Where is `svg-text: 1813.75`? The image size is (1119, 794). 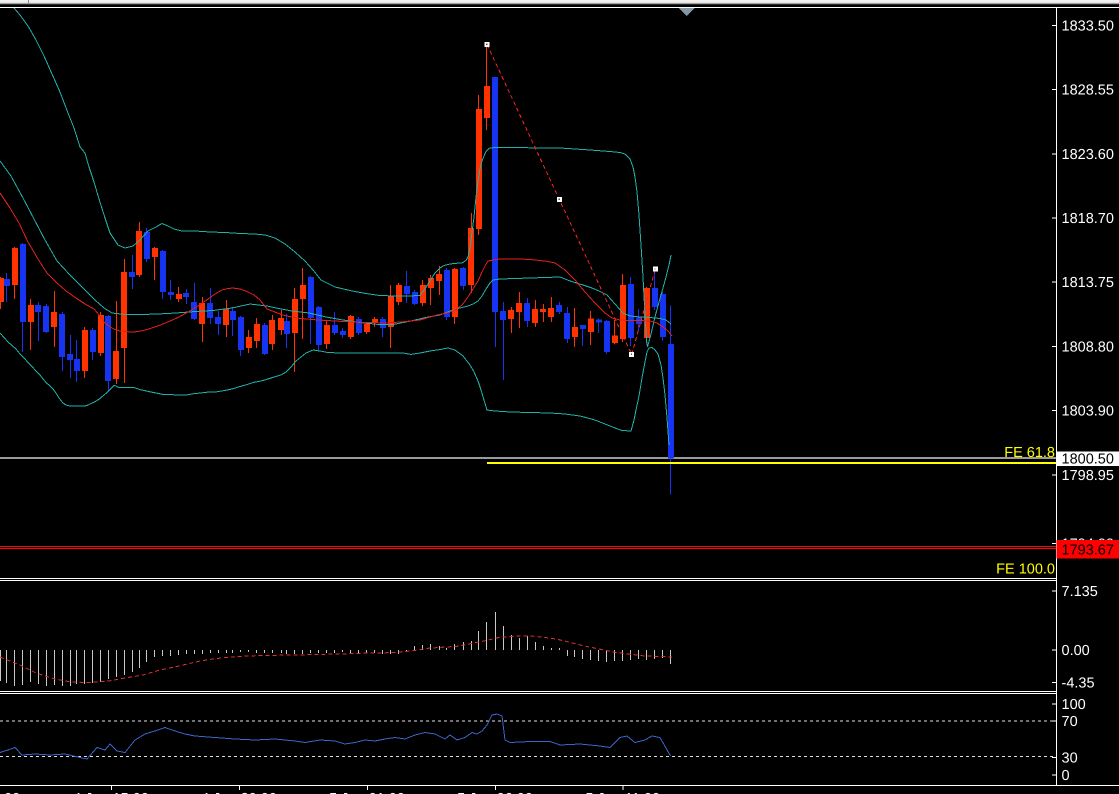 svg-text: 1813.75 is located at coordinates (1088, 283).